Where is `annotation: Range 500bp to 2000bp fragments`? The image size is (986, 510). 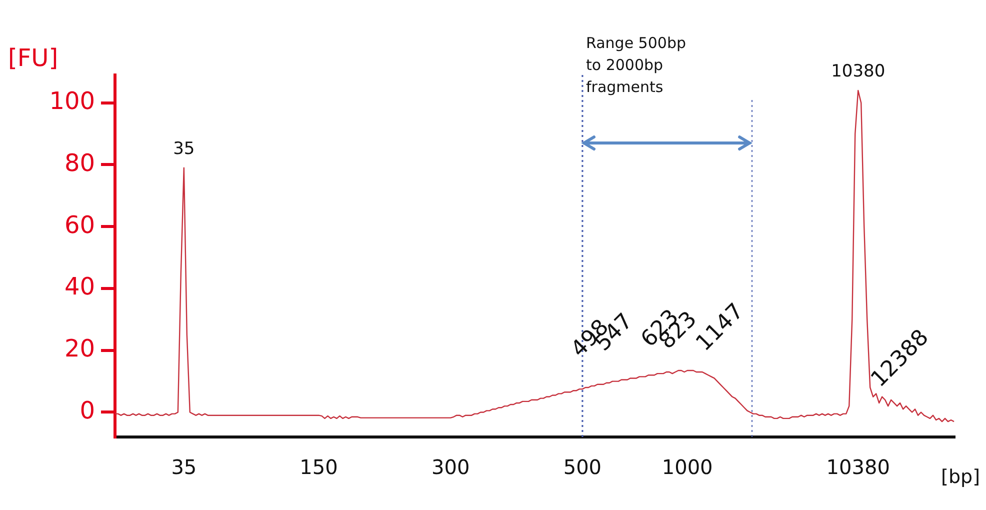 annotation: Range 500bp to 2000bp fragments is located at coordinates (636, 65).